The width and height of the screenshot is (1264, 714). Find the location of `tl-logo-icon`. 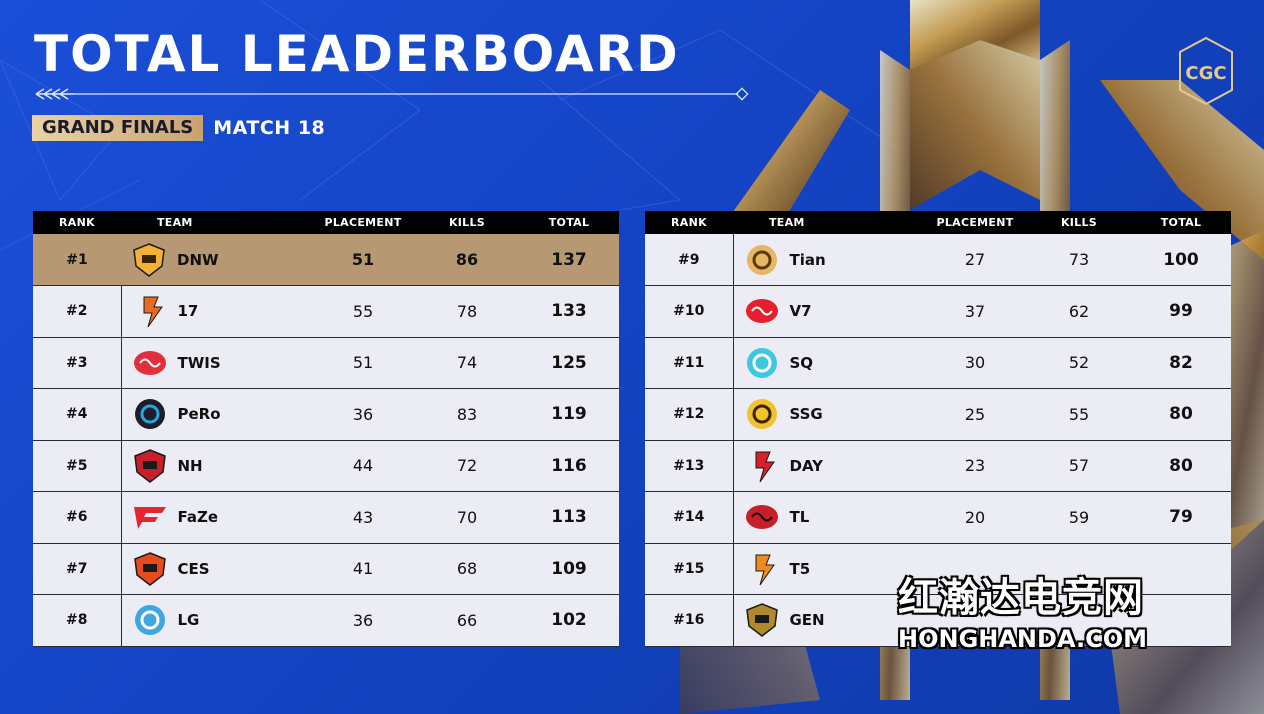

tl-logo-icon is located at coordinates (762, 517).